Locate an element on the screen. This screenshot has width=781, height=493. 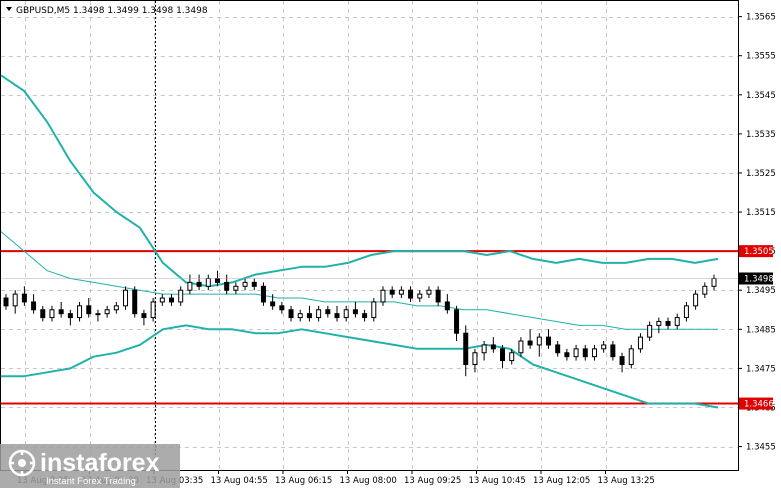
watermark-tagline: Instant Forex Trading is located at coordinates (91, 481).